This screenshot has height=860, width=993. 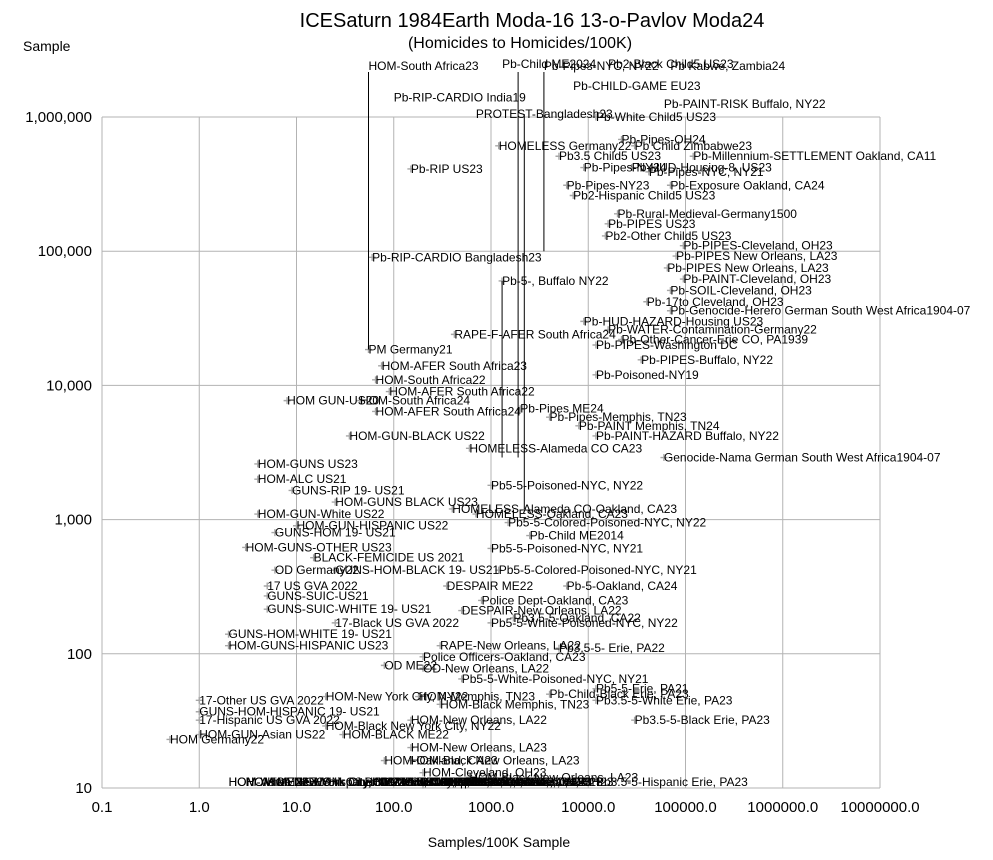 What do you see at coordinates (58, 117) in the screenshot?
I see `y-tick-label: 1,000,000` at bounding box center [58, 117].